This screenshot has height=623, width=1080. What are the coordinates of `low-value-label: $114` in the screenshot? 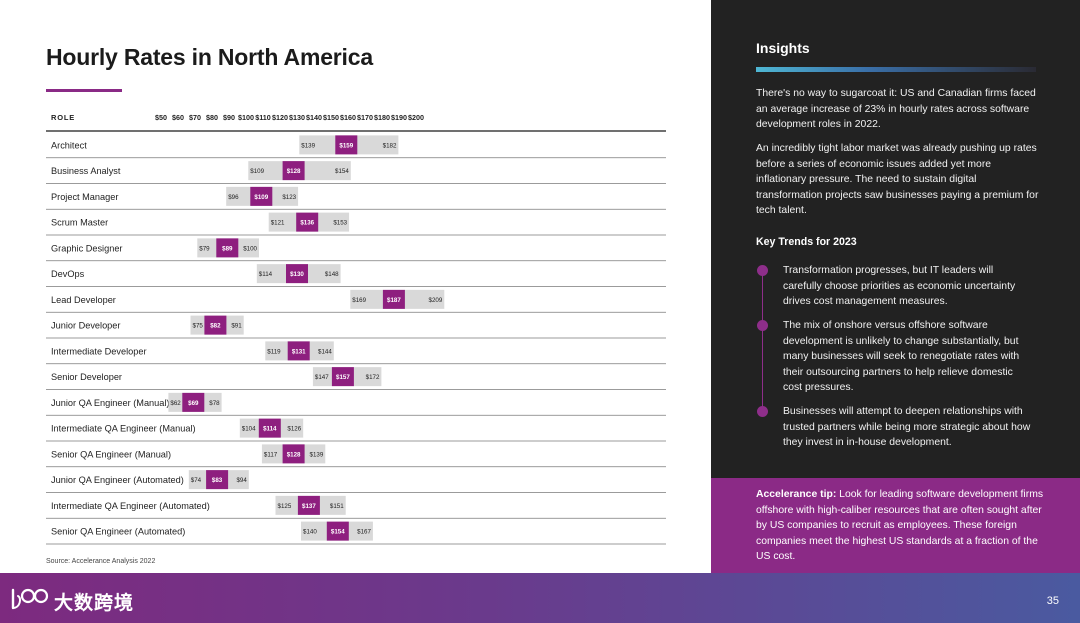 It's located at (266, 274).